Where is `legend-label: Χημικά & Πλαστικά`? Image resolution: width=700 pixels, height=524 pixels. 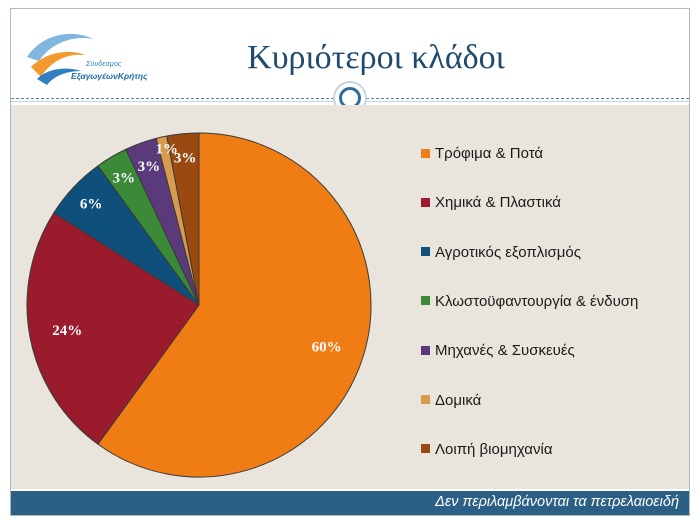
legend-label: Χημικά & Πλαστικά is located at coordinates (498, 203).